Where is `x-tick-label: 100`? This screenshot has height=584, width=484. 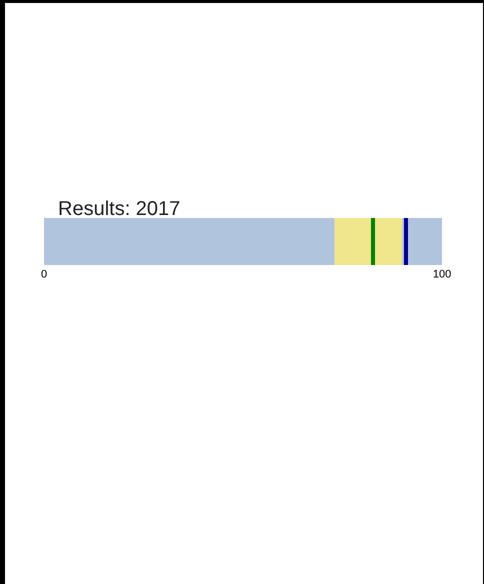
x-tick-label: 100 is located at coordinates (442, 274).